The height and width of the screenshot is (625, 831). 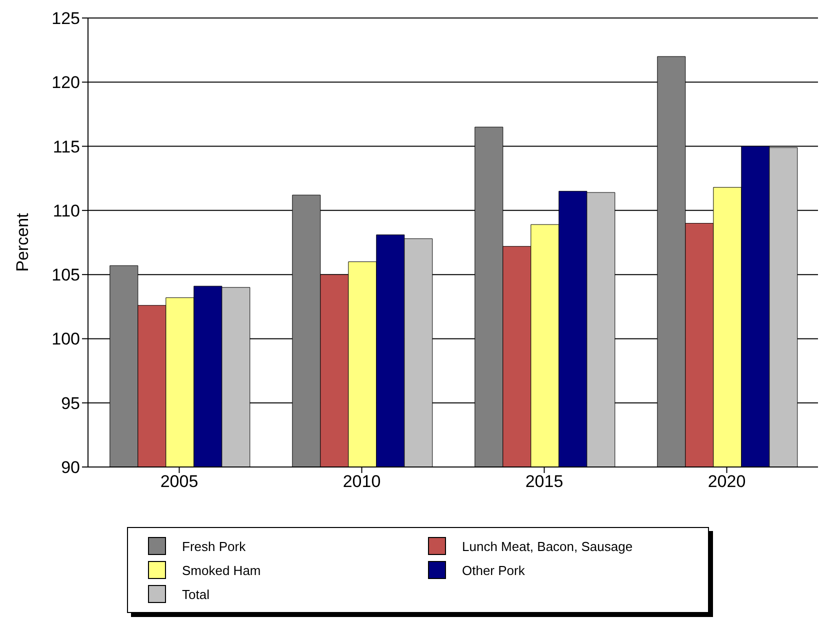 I want to click on x-tick-label: 2005, so click(x=179, y=482).